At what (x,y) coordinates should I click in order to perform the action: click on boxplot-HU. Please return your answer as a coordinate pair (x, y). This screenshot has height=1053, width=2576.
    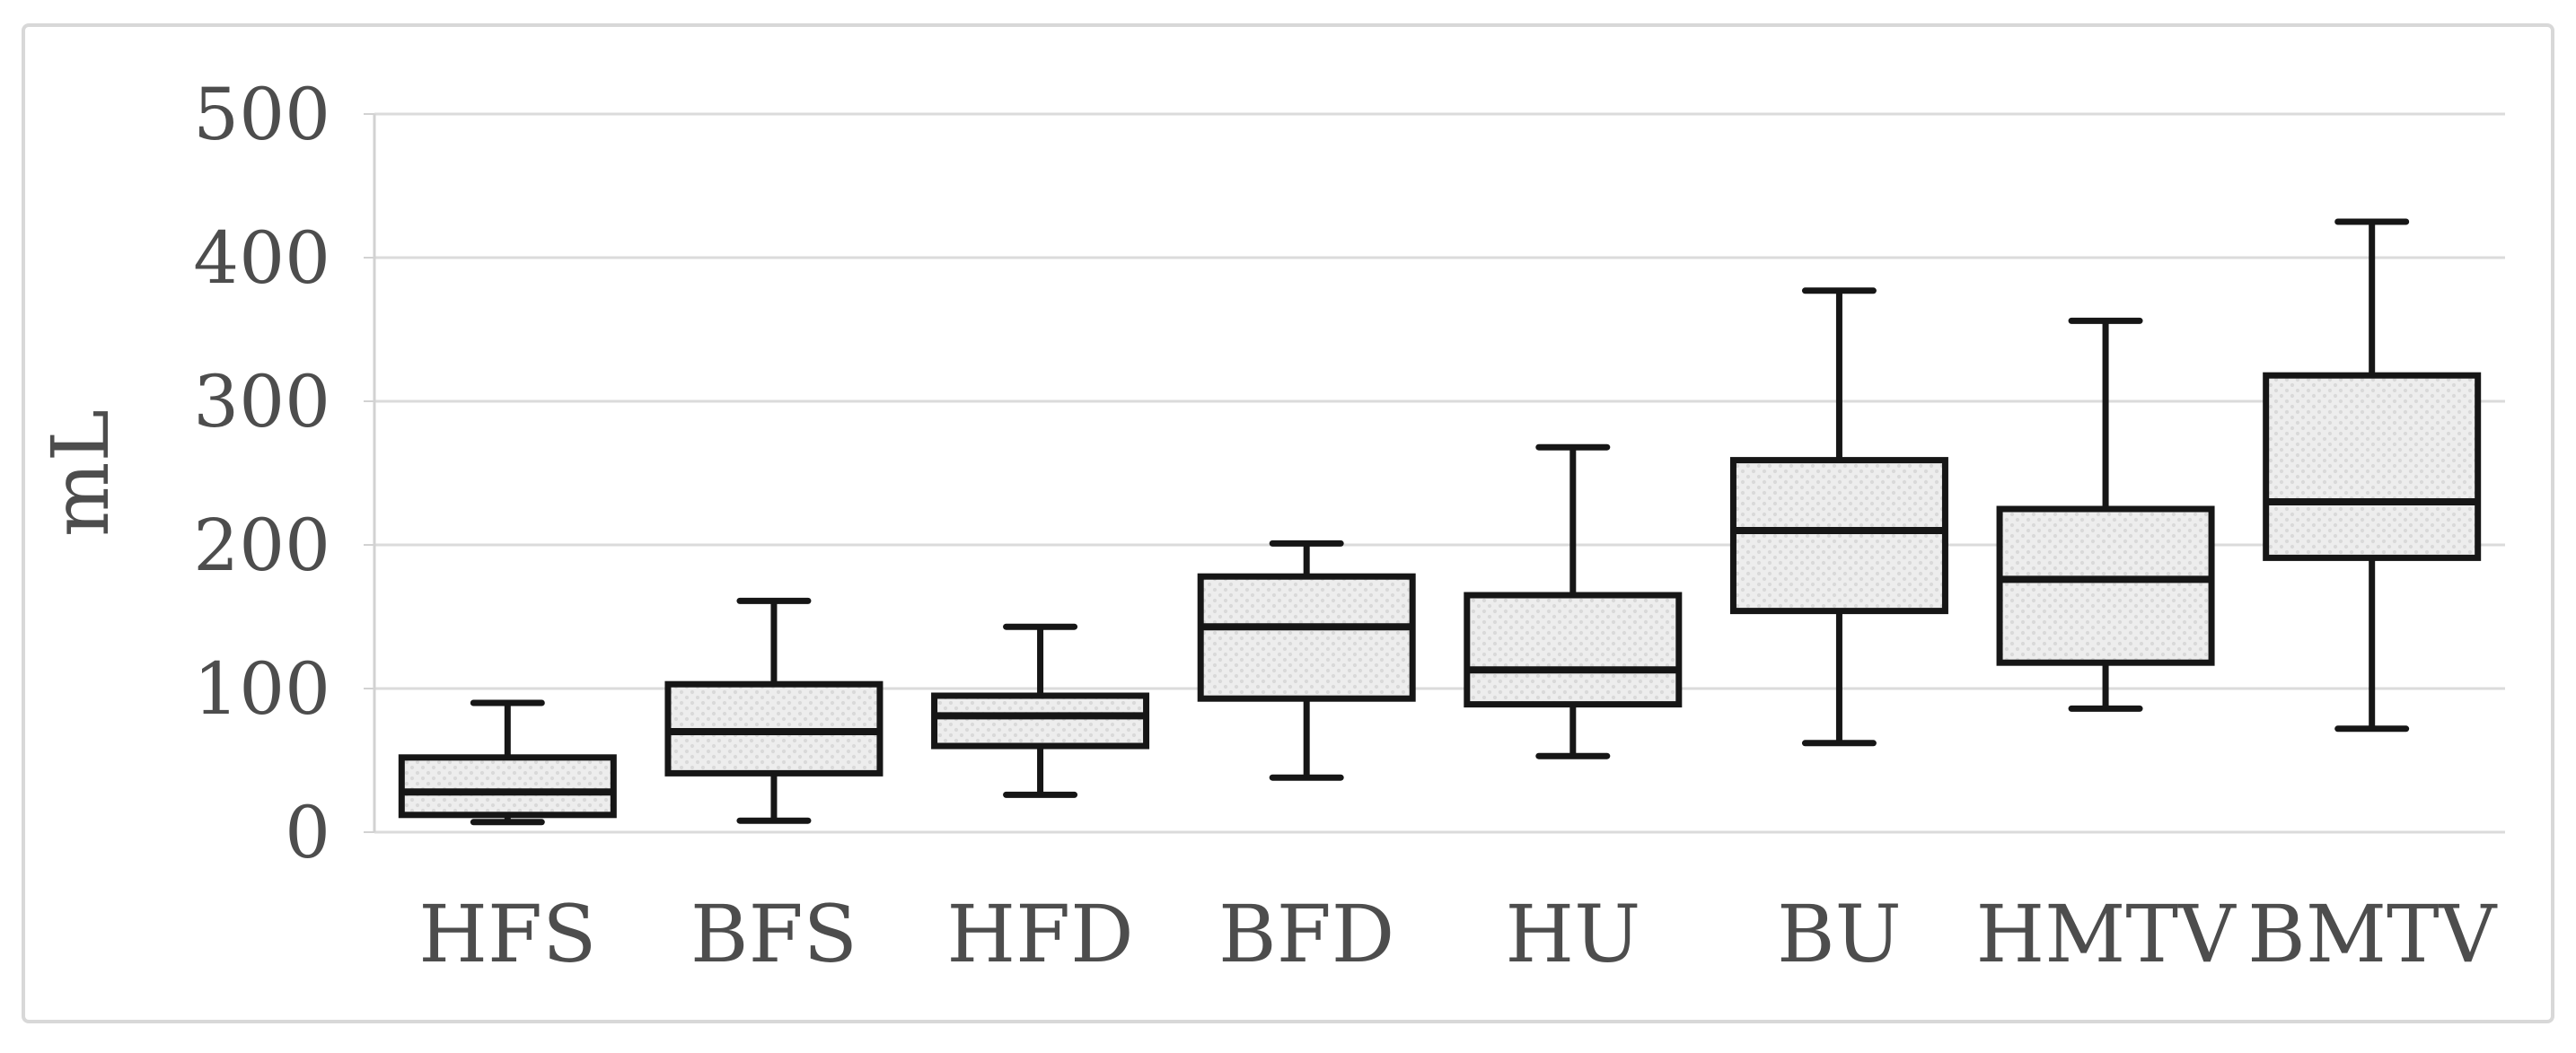
    Looking at the image, I should click on (1573, 601).